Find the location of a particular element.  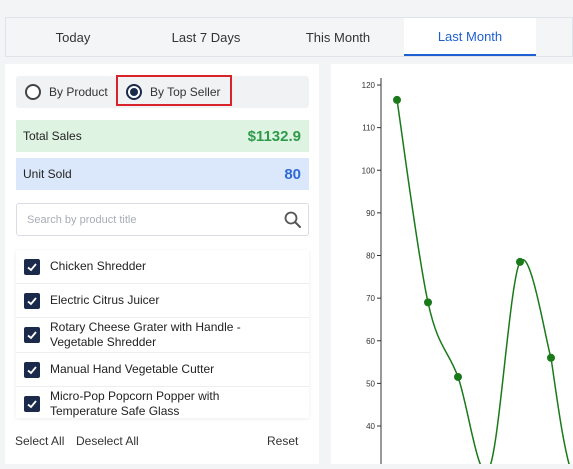

radio-checked-icon is located at coordinates (134, 92).